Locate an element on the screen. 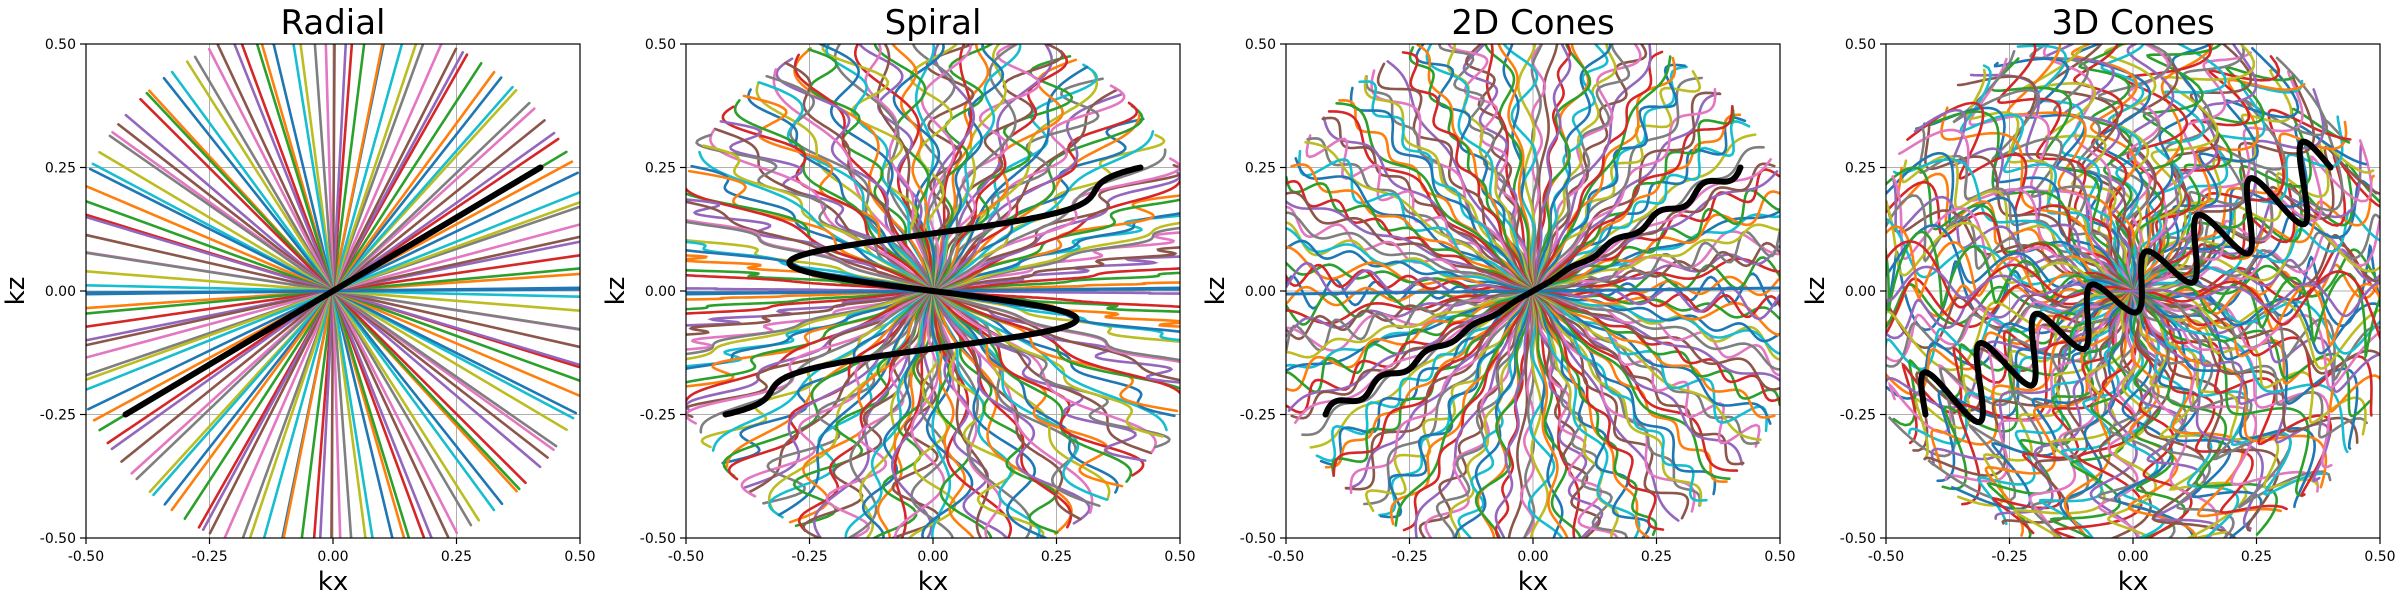  trajectory-line is located at coordinates (2133, 291).